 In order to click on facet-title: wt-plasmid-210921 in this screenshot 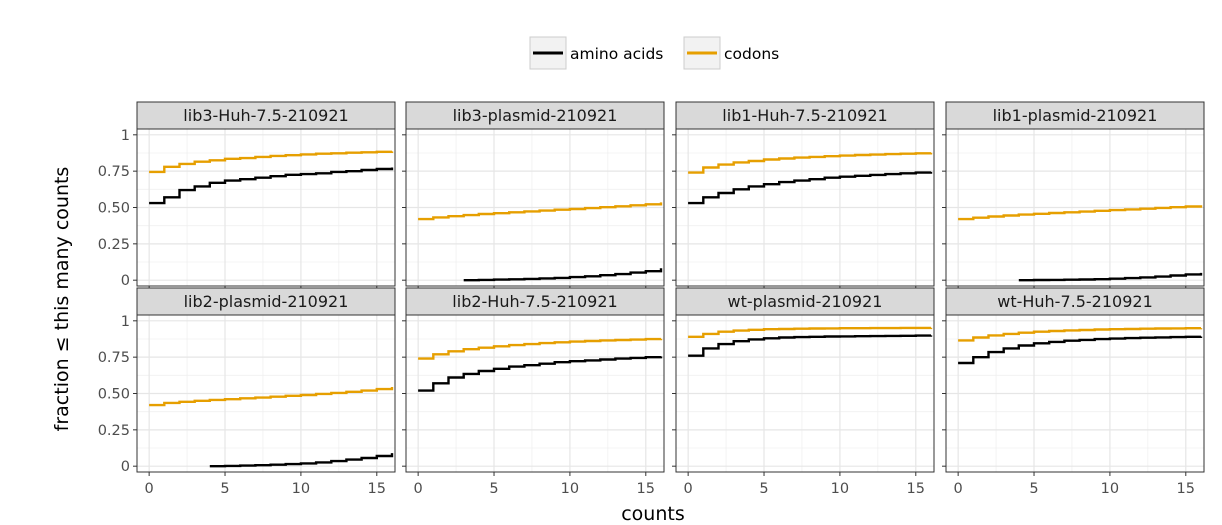, I will do `click(805, 301)`.